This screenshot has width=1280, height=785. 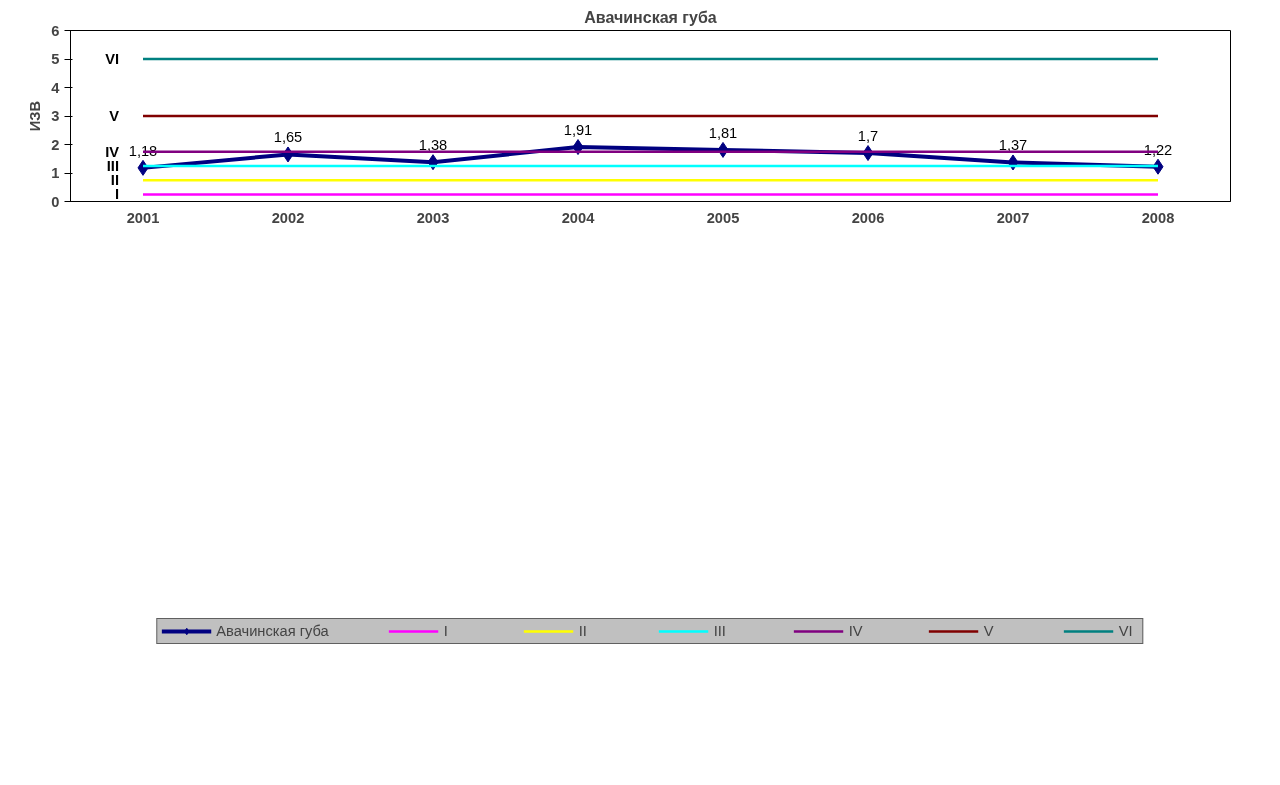 I want to click on data-label: 1,65, so click(x=288, y=137).